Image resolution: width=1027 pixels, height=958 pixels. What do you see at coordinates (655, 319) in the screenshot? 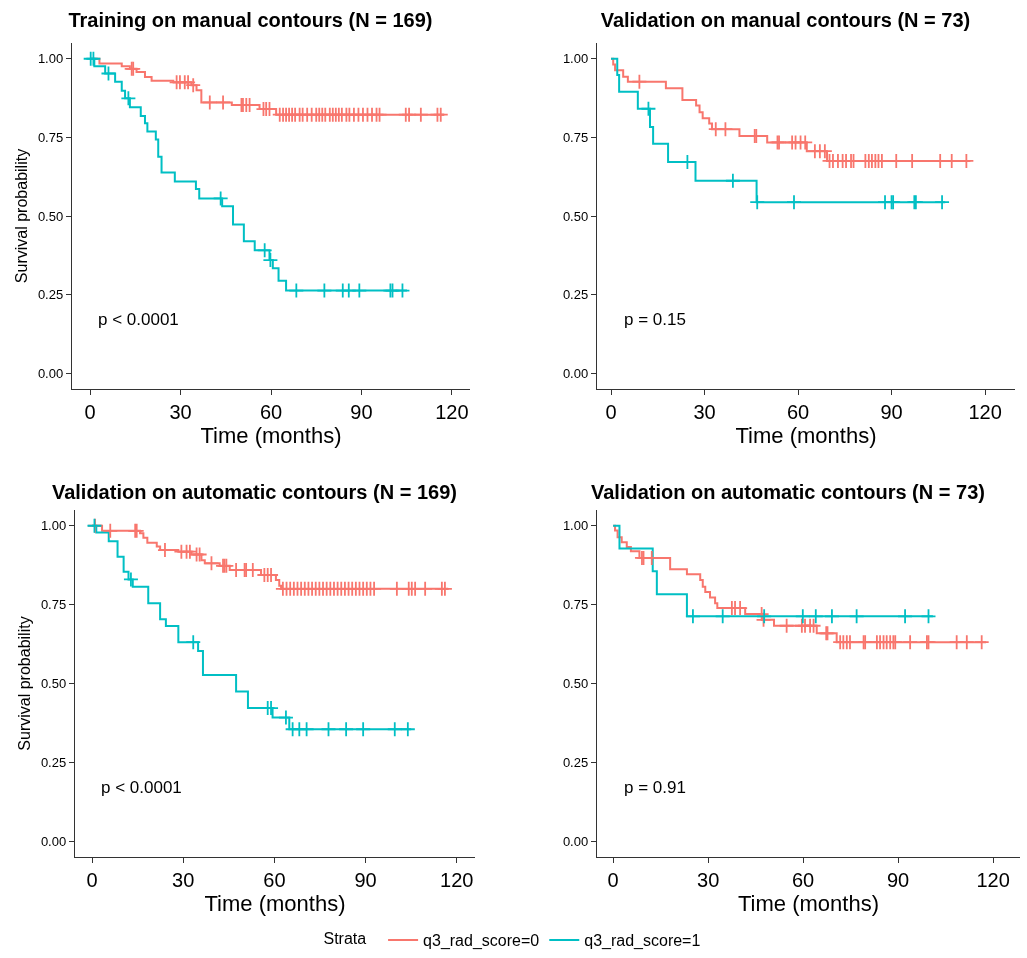
I see `annotation: p = 0.15` at bounding box center [655, 319].